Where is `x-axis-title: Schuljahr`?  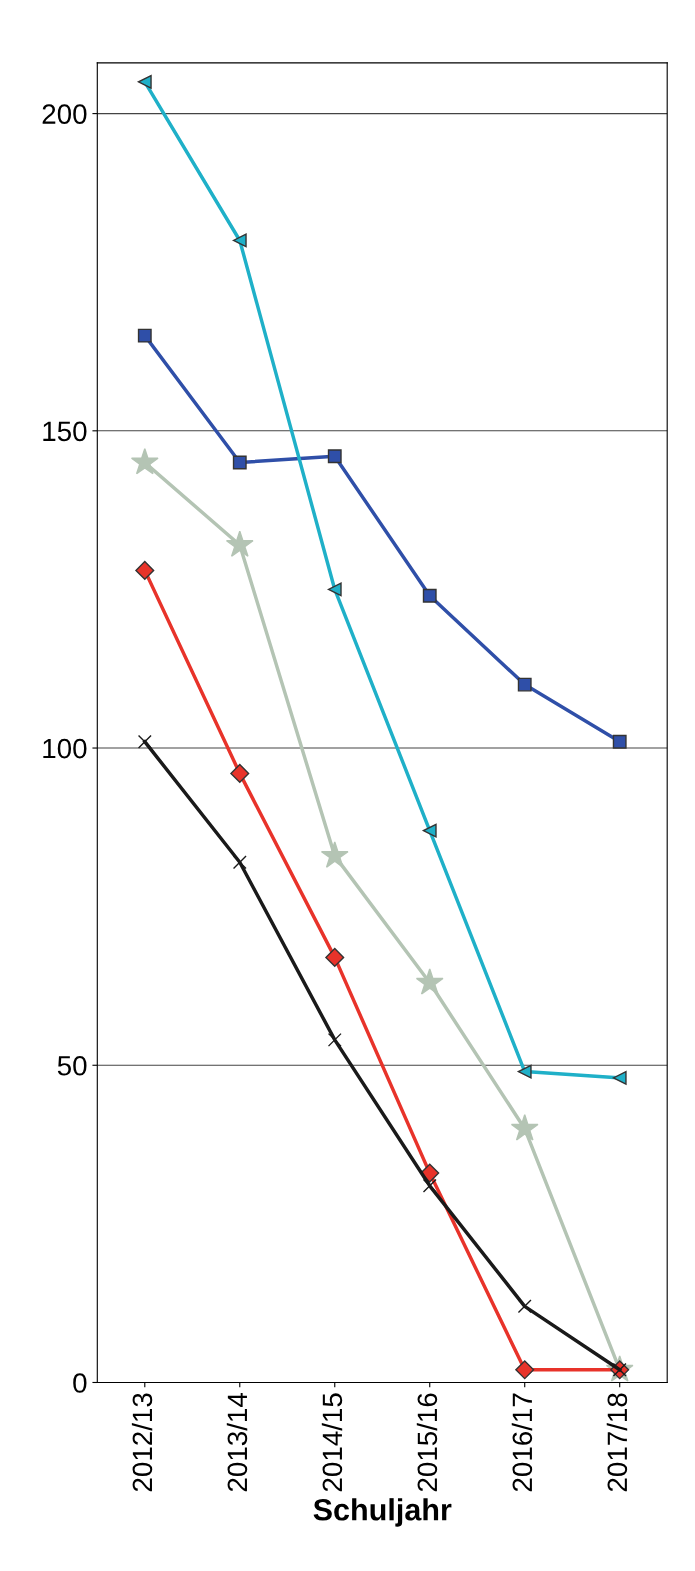
x-axis-title: Schuljahr is located at coordinates (382, 1512).